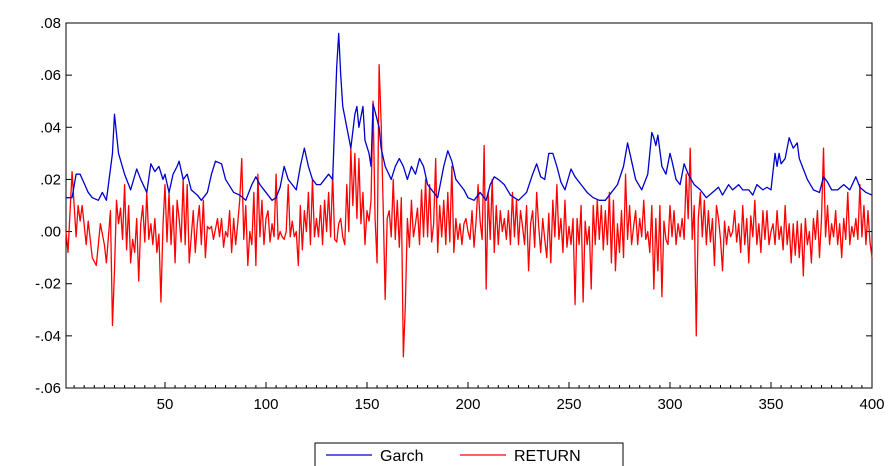 The image size is (891, 466). I want to click on legend-label-garch: Garch, so click(402, 456).